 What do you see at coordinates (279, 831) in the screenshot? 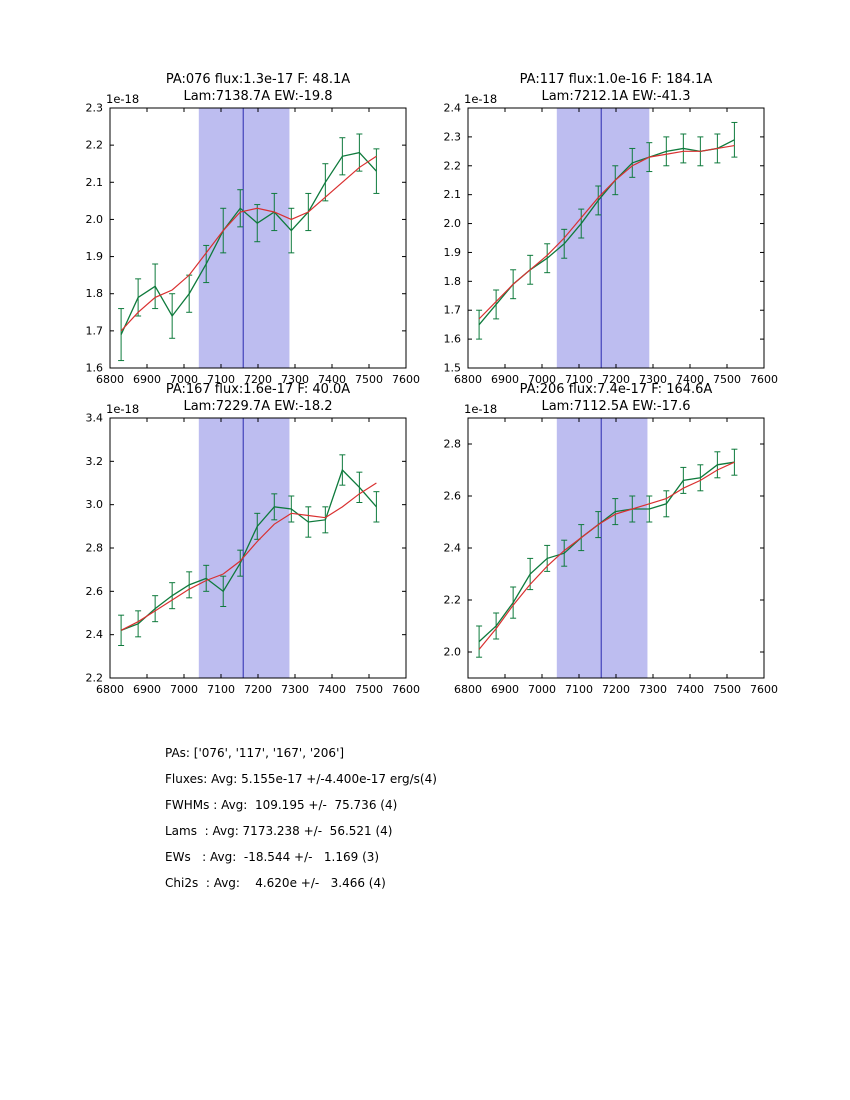
I see `summary-line-lams: Lams : Avg: 7173.238 +/- 56.521 (4)` at bounding box center [279, 831].